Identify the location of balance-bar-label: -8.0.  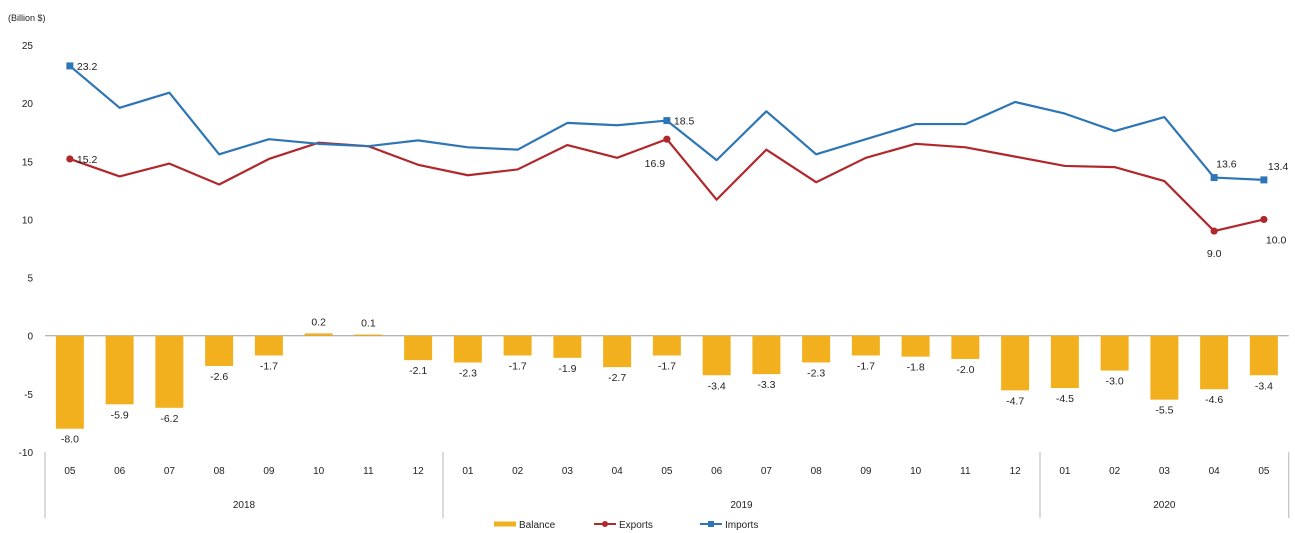
(70, 440).